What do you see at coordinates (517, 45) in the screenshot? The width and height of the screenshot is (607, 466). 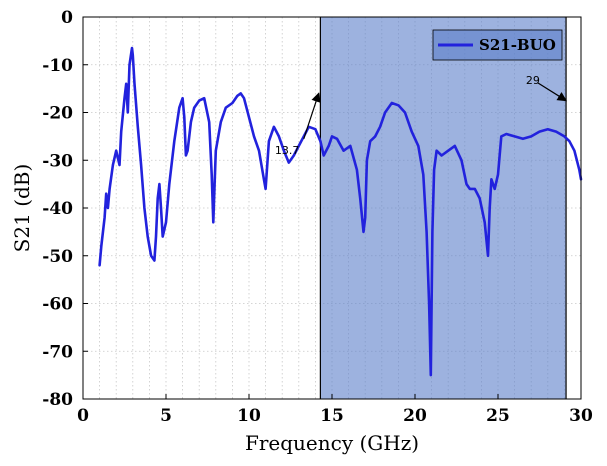 I see `legend-label: S21-BUO` at bounding box center [517, 45].